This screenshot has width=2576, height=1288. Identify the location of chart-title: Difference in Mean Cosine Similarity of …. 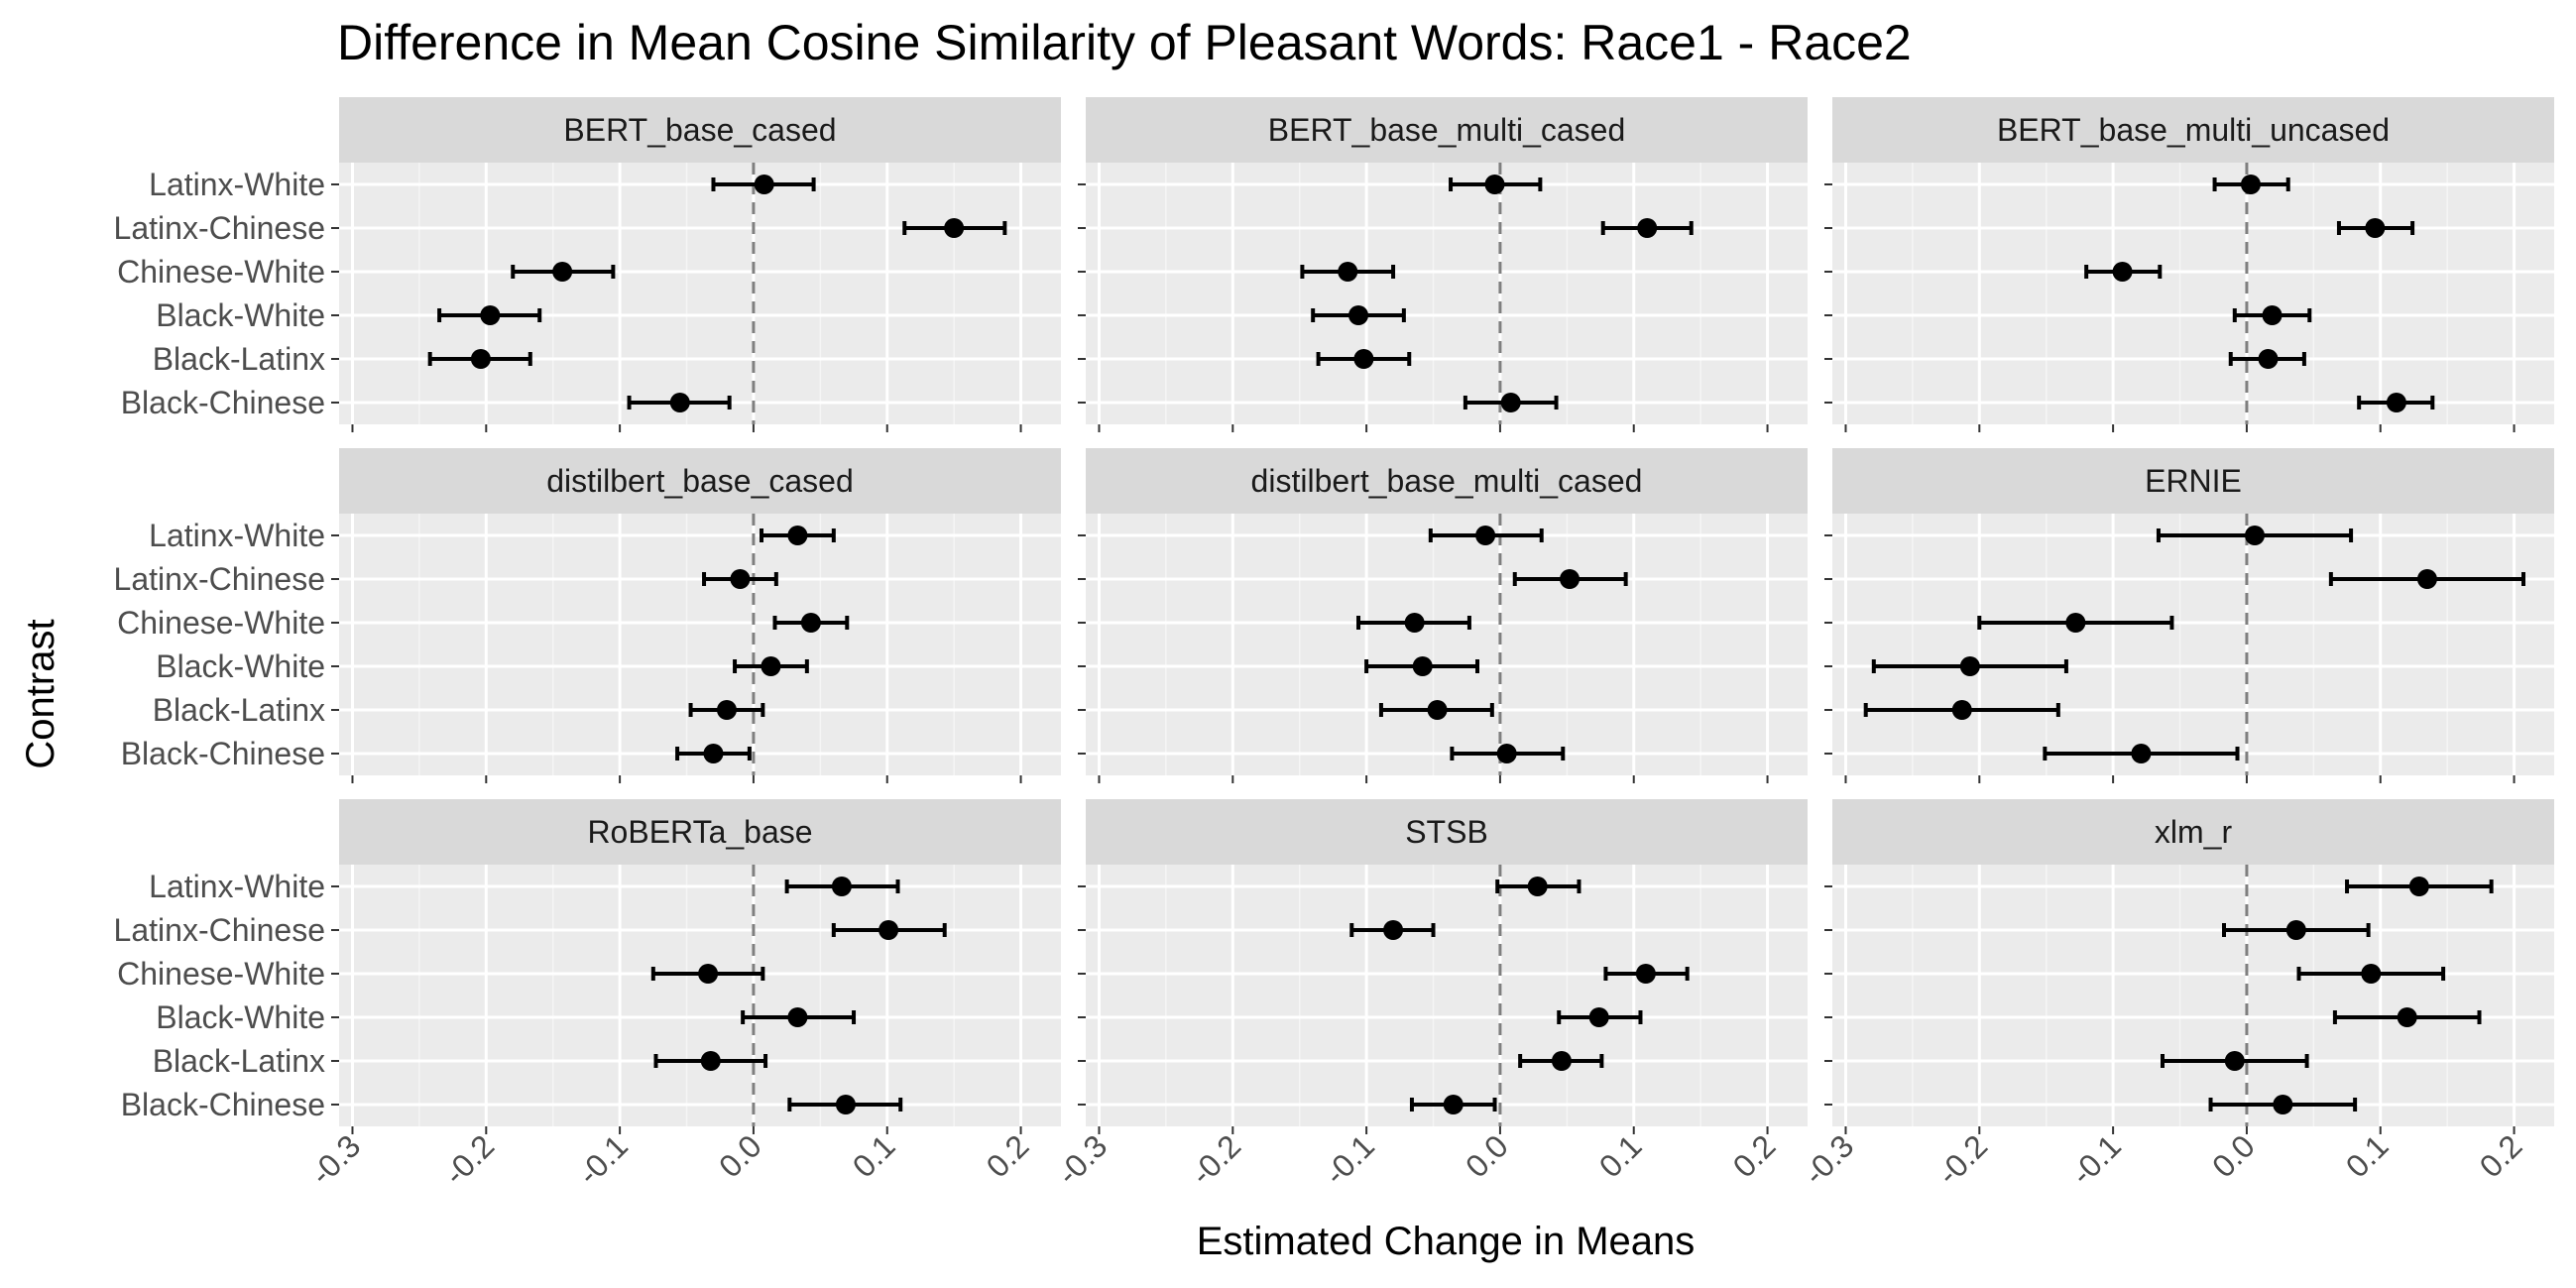
(1124, 42).